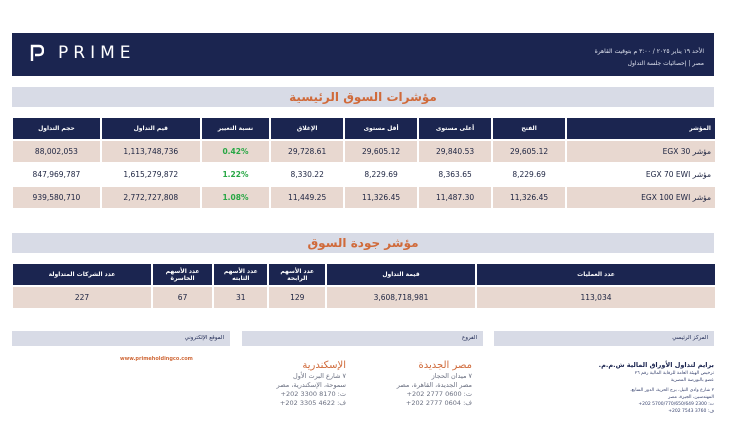 Image resolution: width=733 pixels, height=429 pixels. Describe the element at coordinates (596, 297) in the screenshot. I see `trades-value: 113,034` at that location.